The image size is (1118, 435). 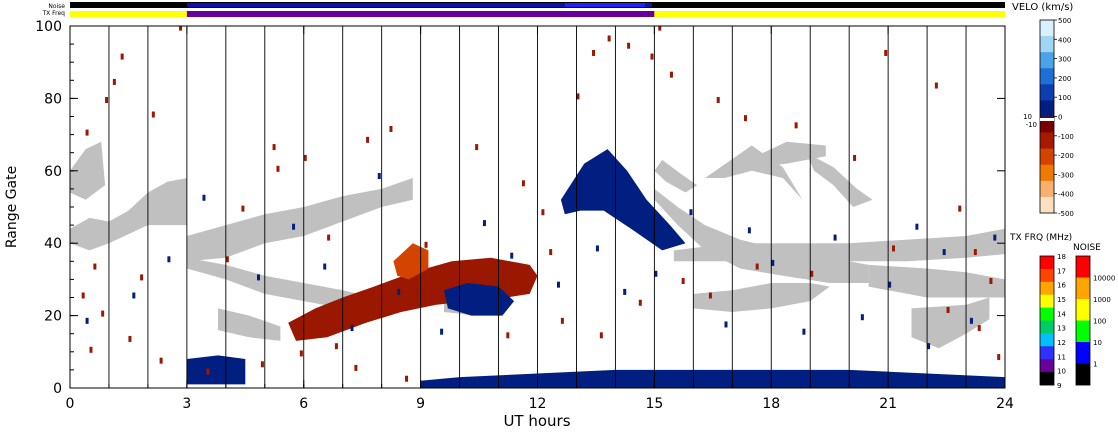 I want to click on txfreq-colorbar-frame, so click(x=1047, y=320).